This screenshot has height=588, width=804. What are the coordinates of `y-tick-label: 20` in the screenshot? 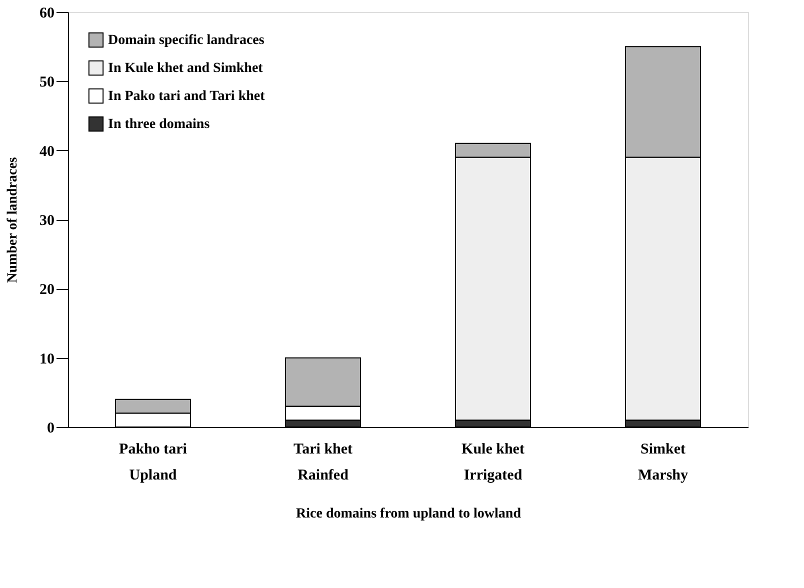 It's located at (47, 290).